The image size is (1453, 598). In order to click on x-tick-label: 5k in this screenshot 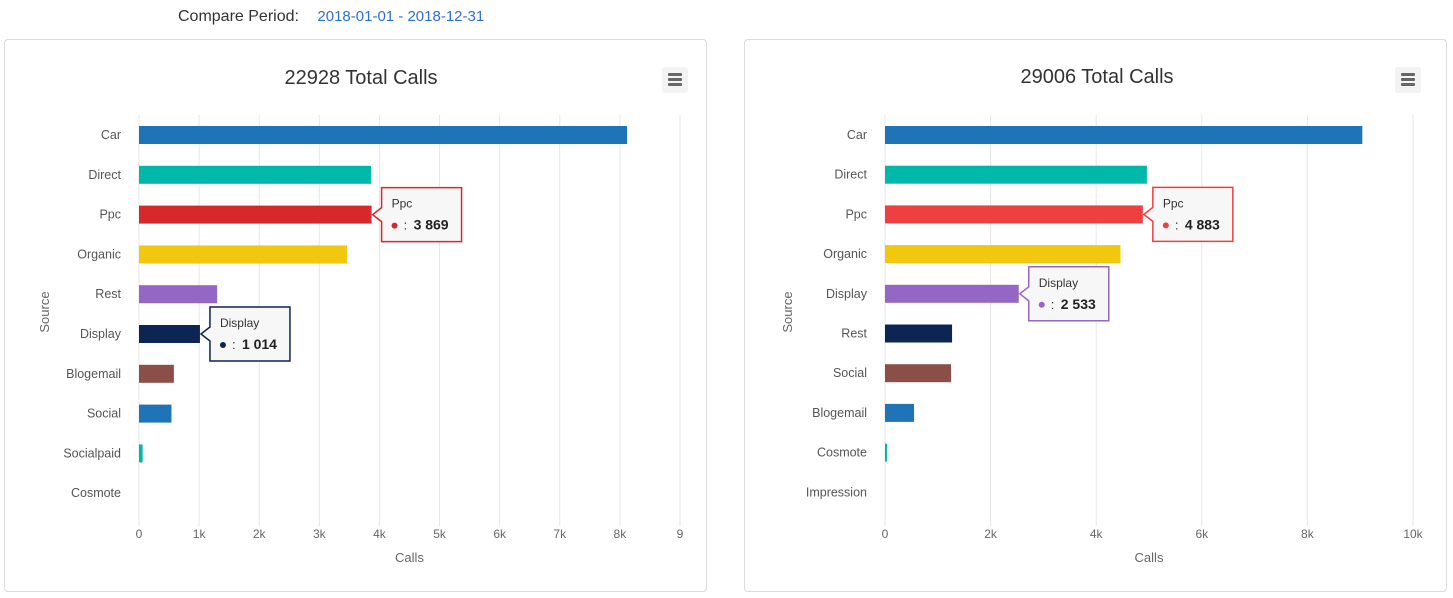, I will do `click(440, 534)`.